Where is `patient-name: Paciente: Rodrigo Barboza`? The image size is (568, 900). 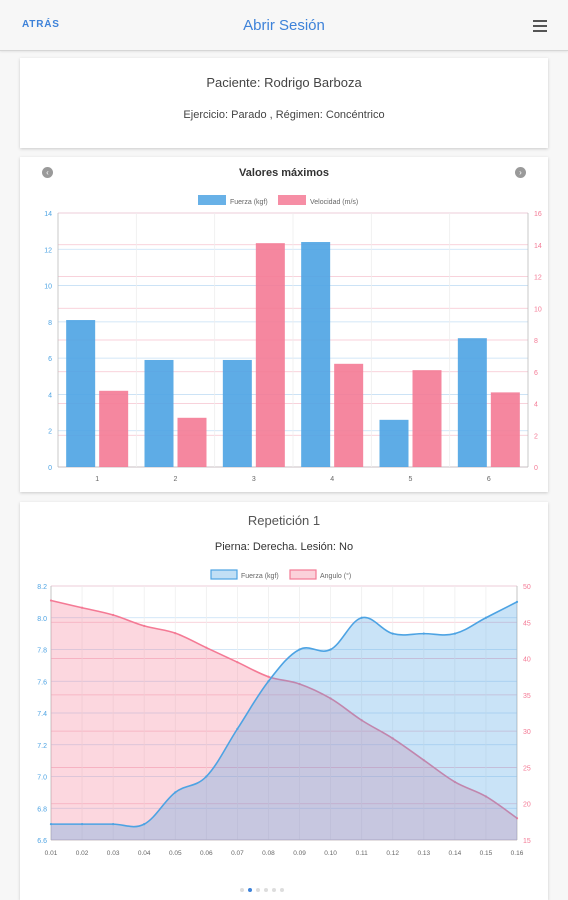 patient-name: Paciente: Rodrigo Barboza is located at coordinates (284, 82).